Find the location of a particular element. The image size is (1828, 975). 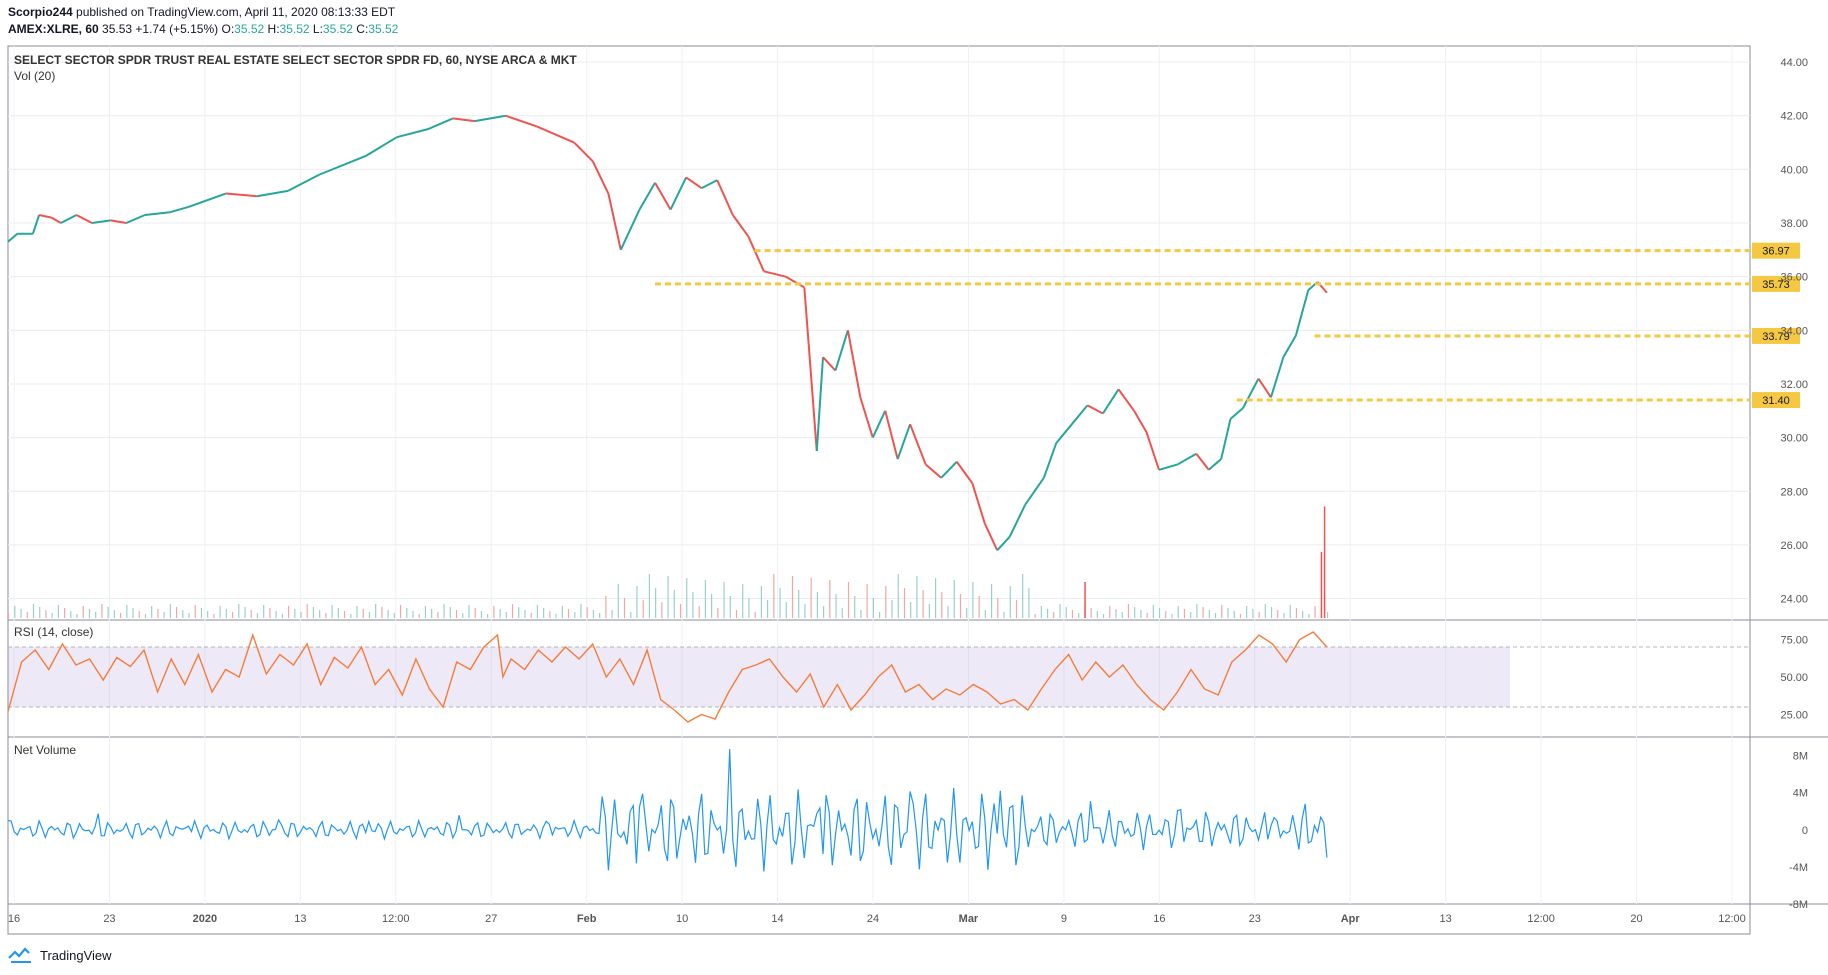

rsi-band is located at coordinates (879, 677).